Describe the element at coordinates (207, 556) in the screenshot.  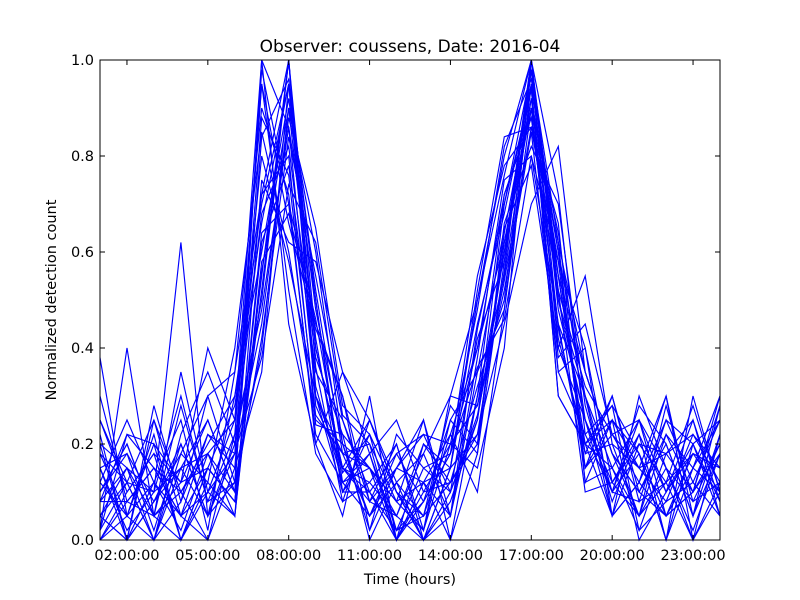
I see `x-tick-label-2: 05:00:00` at that location.